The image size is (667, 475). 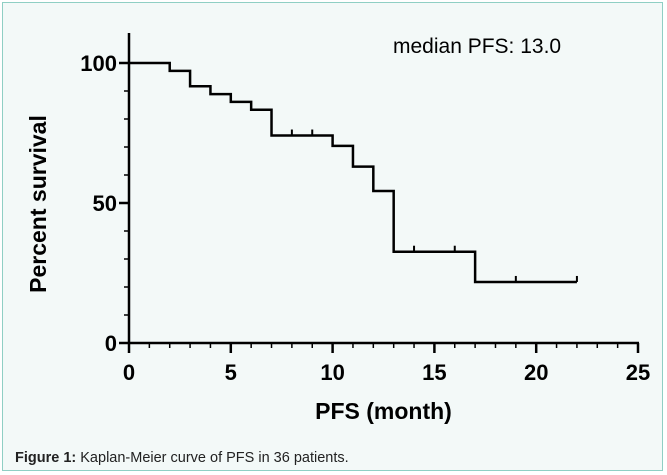 What do you see at coordinates (638, 372) in the screenshot?
I see `x-tick-label: 25` at bounding box center [638, 372].